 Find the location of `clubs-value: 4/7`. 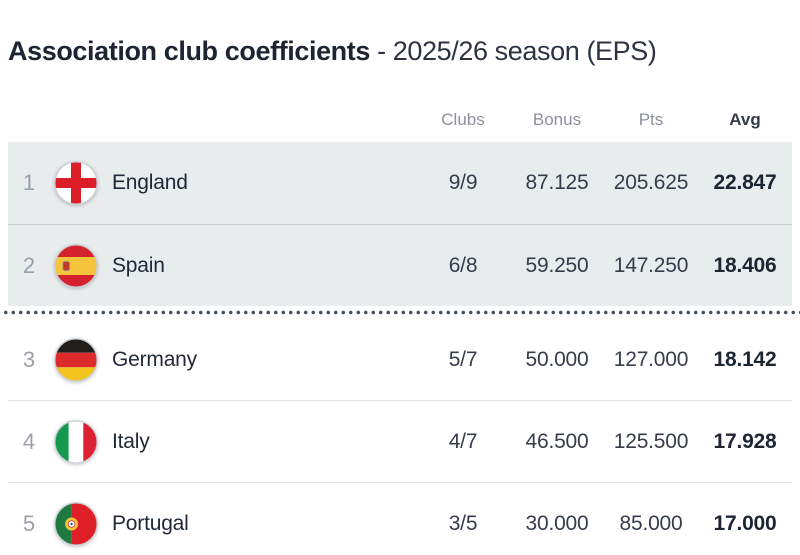

clubs-value: 4/7 is located at coordinates (463, 441).